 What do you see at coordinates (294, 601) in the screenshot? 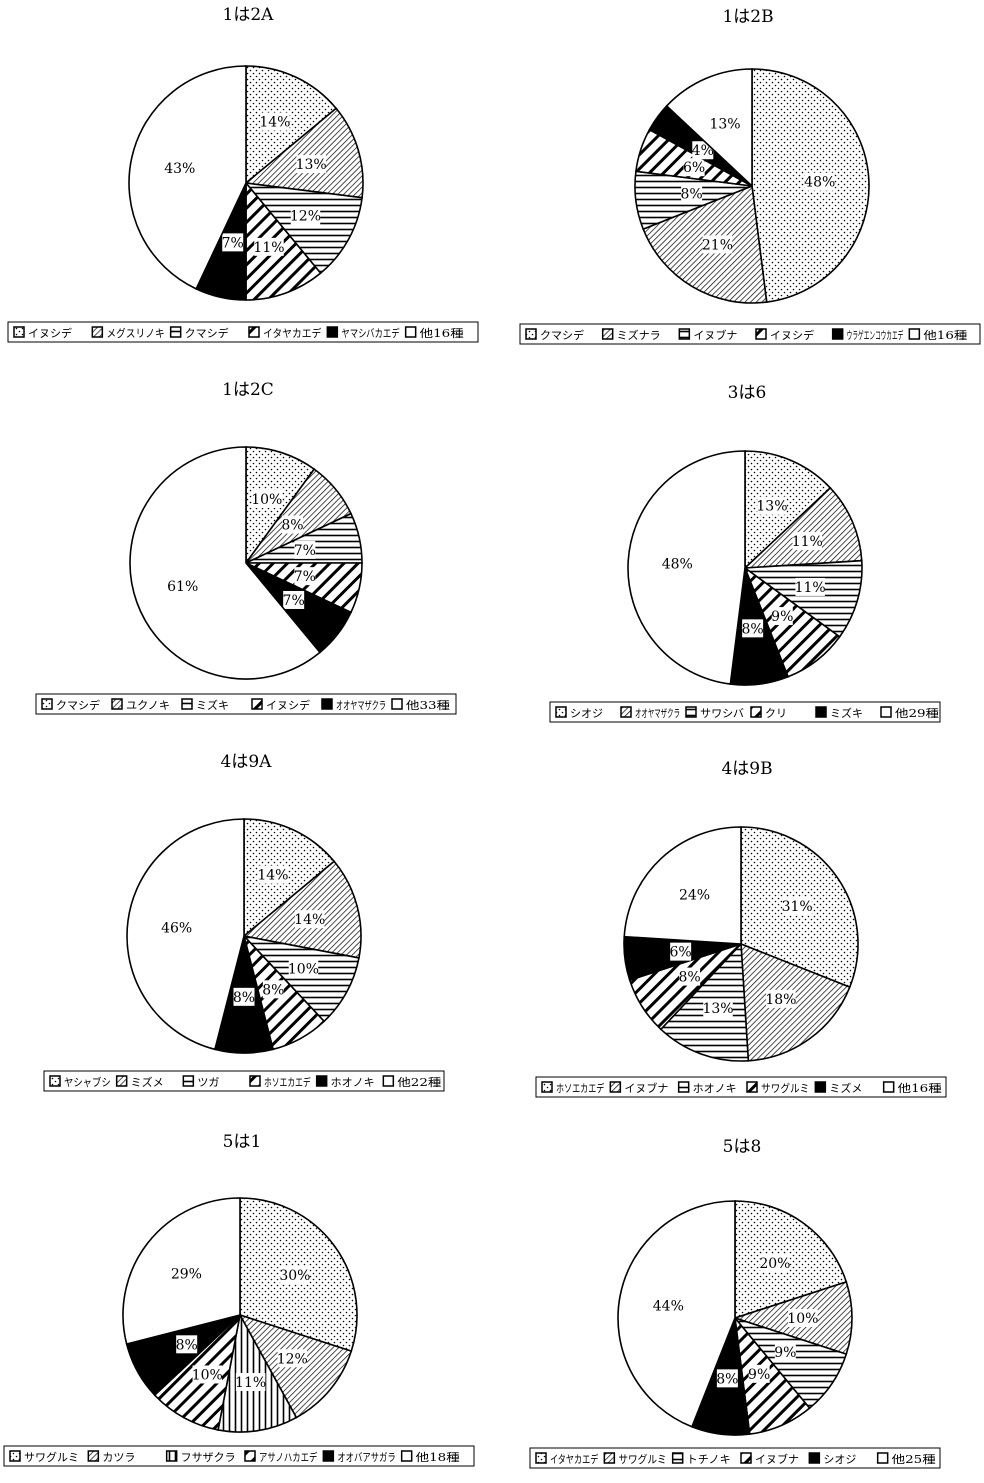
I see `slice-label: 7%` at bounding box center [294, 601].